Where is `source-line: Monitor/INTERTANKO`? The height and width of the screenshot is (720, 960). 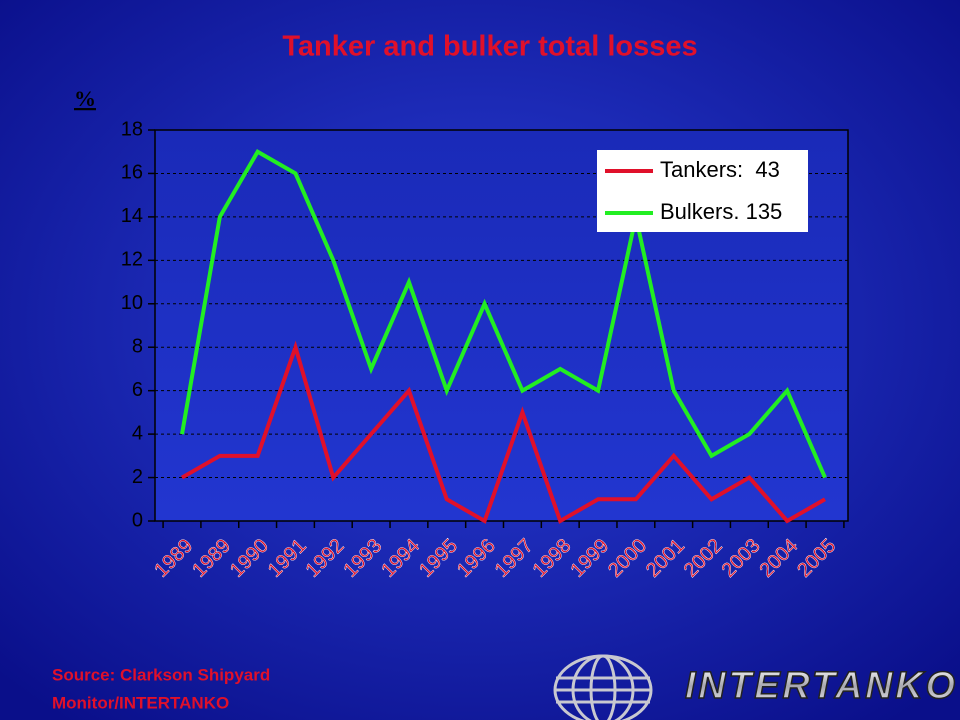
source-line: Monitor/INTERTANKO is located at coordinates (140, 702).